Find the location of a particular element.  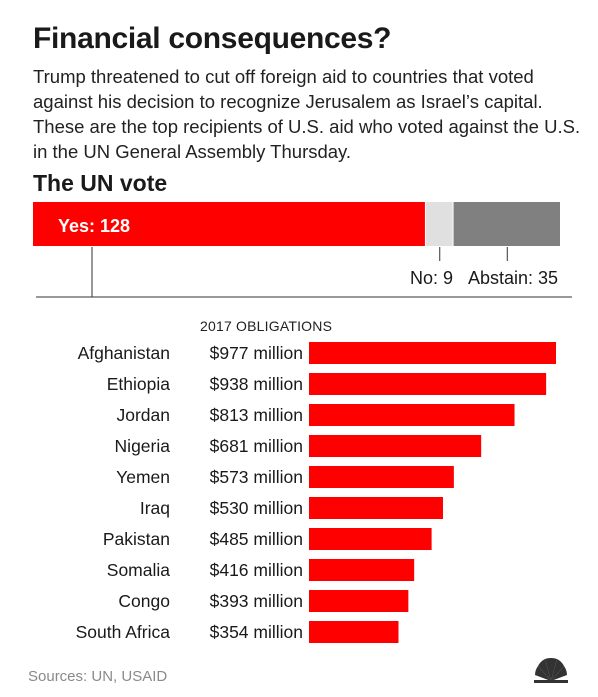

country-label: Jordan is located at coordinates (143, 415).